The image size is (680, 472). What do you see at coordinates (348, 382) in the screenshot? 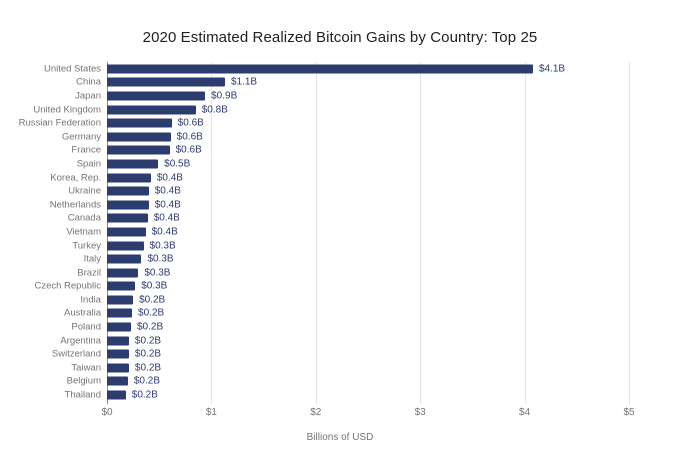
I see `bar-row: Belgium $0.2B` at bounding box center [348, 382].